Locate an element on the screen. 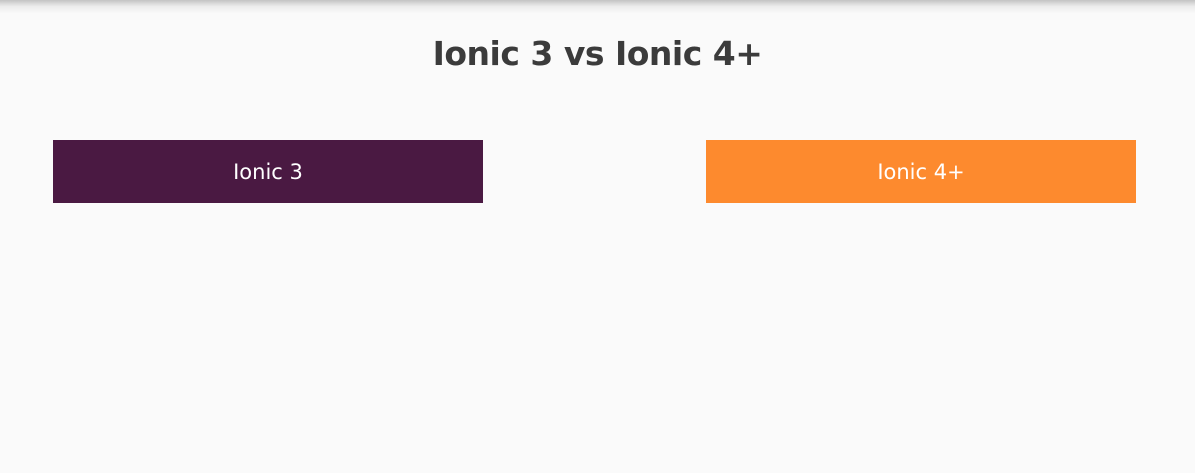 This screenshot has width=1195, height=473. top-shadow is located at coordinates (597, 7).